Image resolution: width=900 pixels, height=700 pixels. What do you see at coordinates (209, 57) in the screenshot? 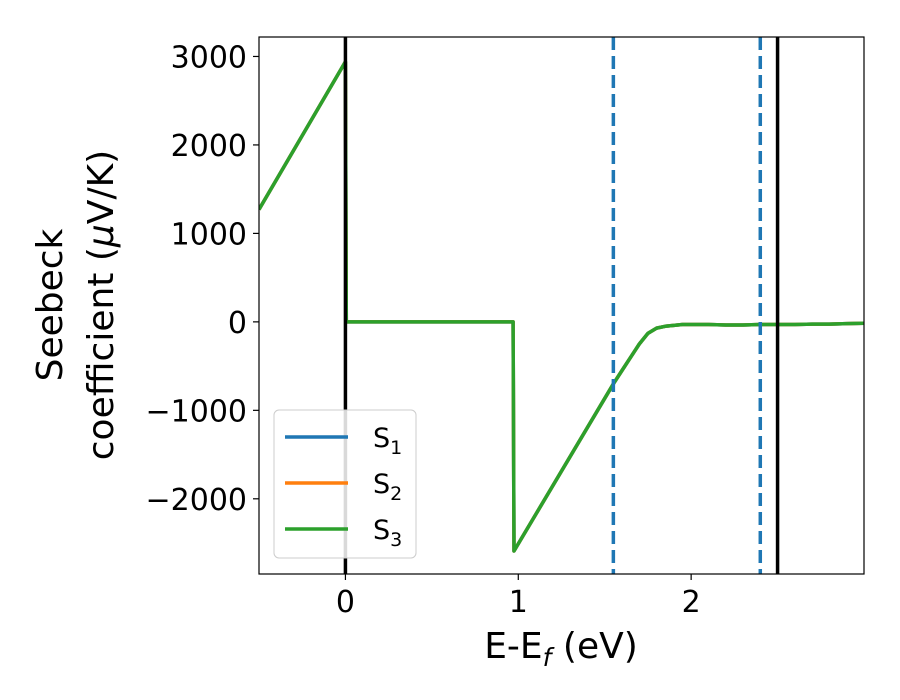
I see `y-tick-label: 3000` at bounding box center [209, 57].